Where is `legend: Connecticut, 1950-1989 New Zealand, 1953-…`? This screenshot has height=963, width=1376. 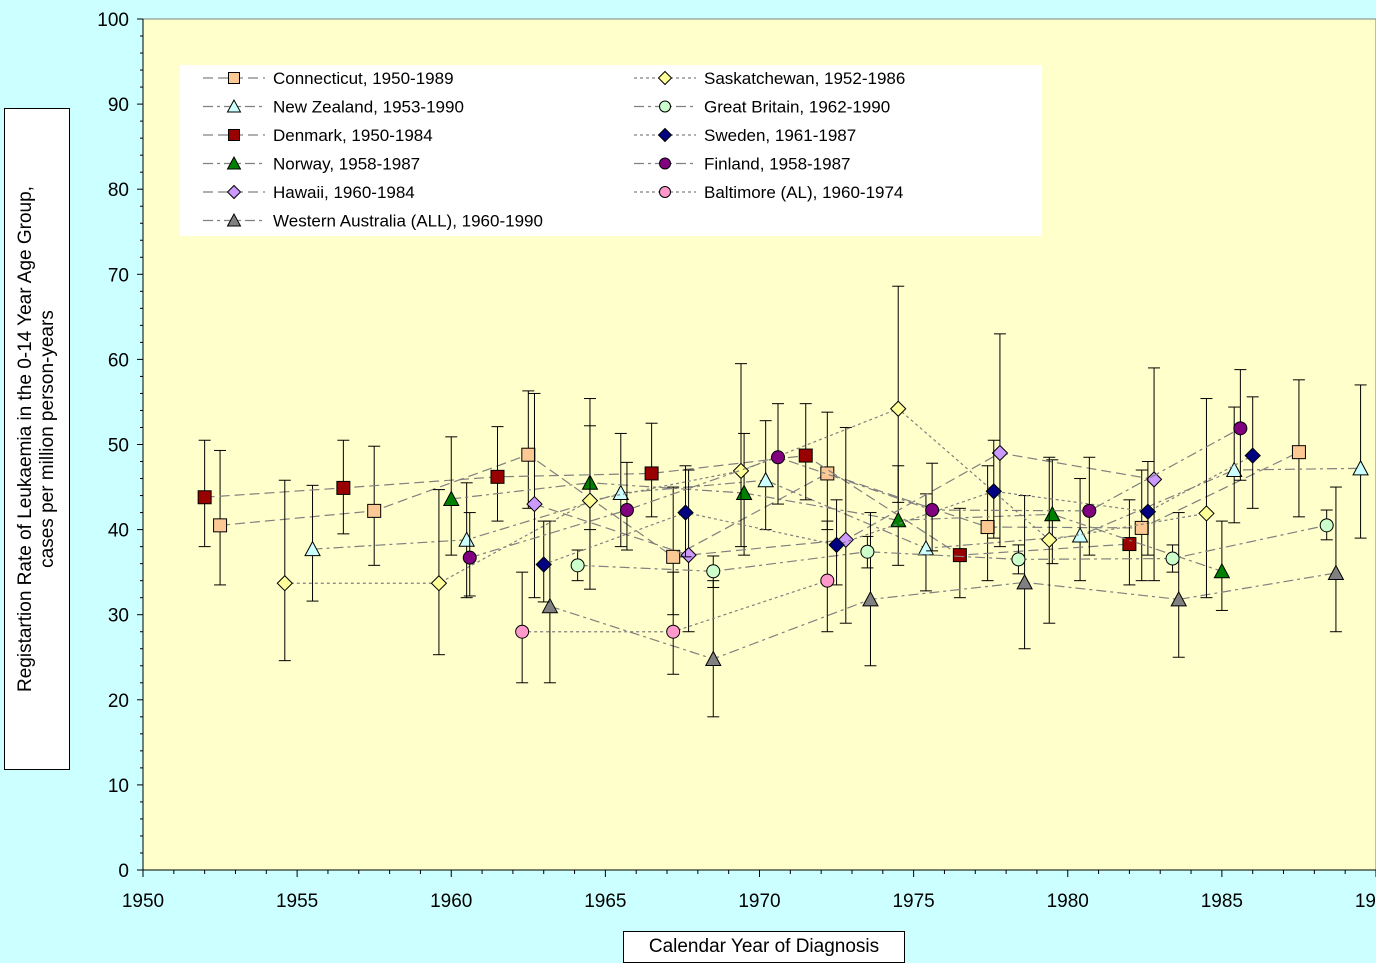
legend: Connecticut, 1950-1989 New Zealand, 1953-… is located at coordinates (611, 150).